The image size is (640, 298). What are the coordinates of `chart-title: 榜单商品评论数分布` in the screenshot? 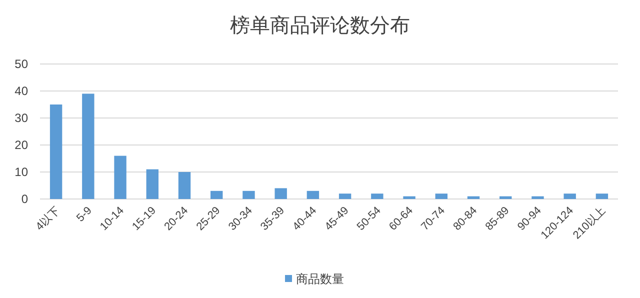 It's located at (320, 26).